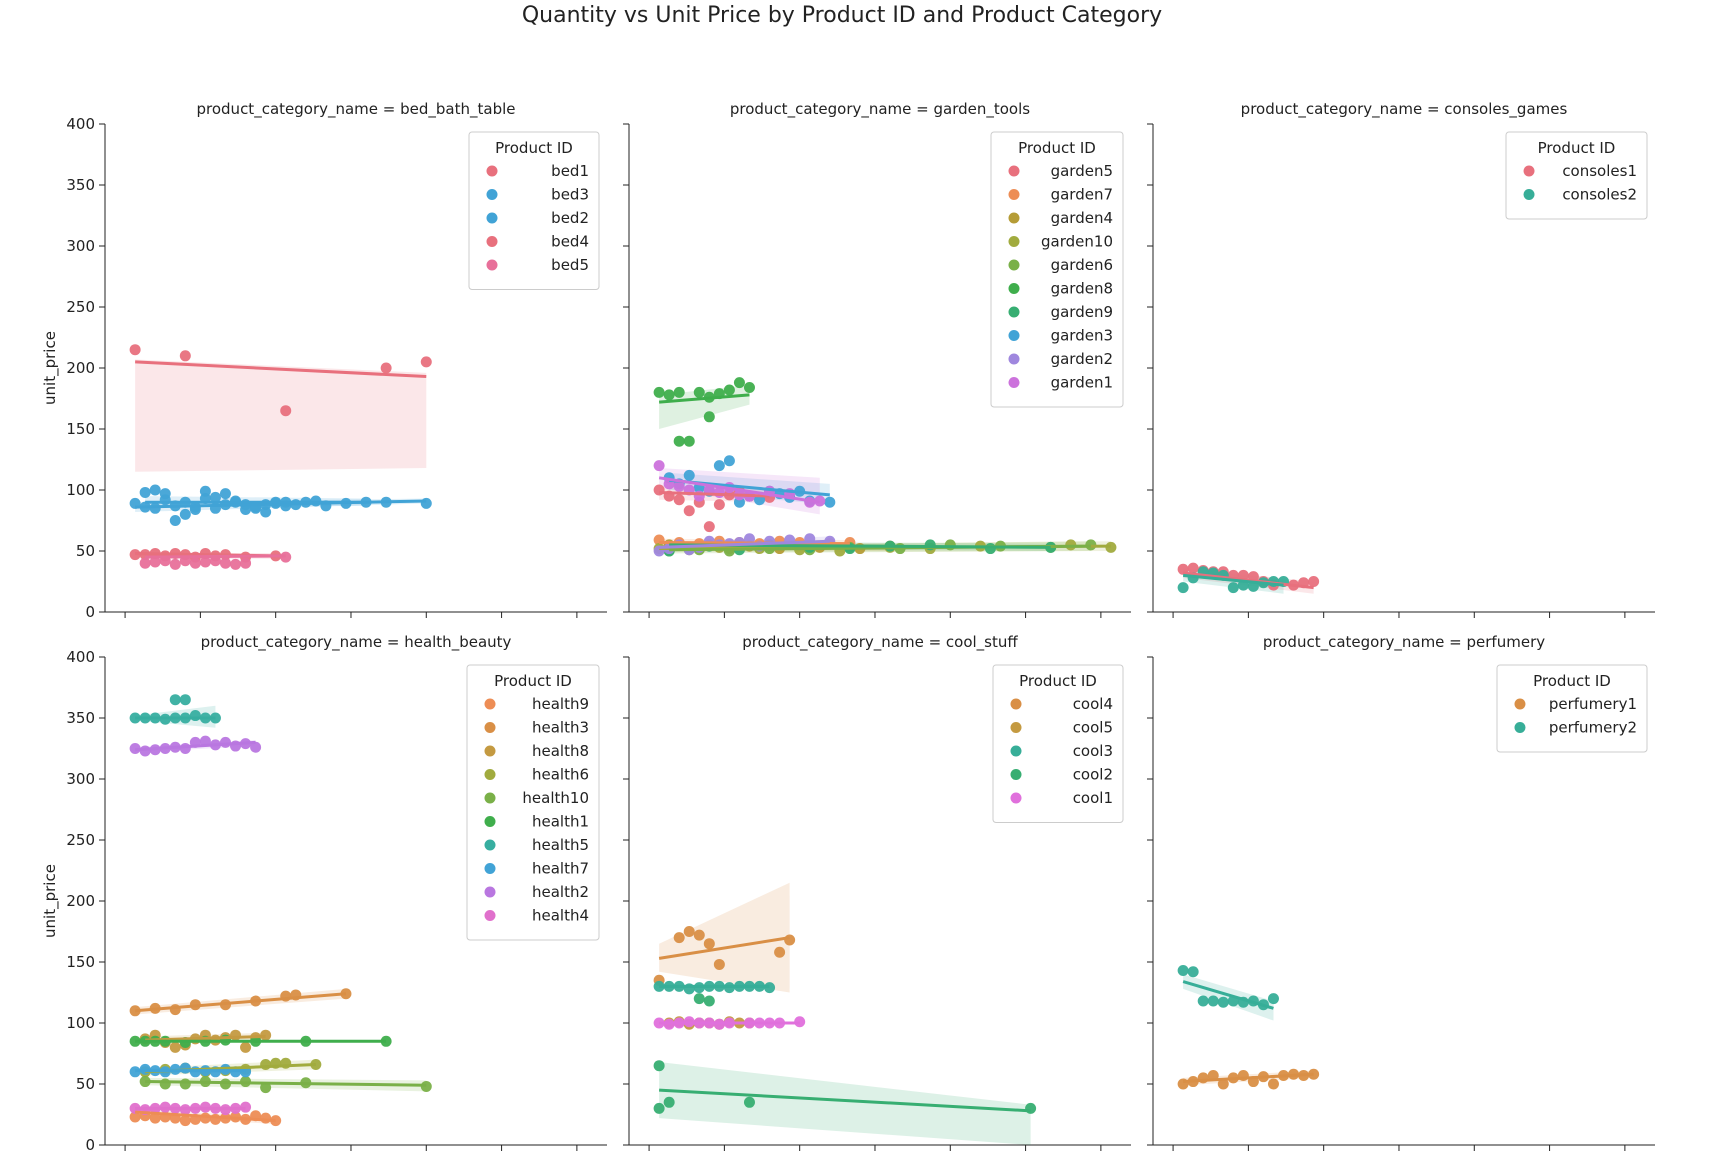 The image size is (1736, 1160). What do you see at coordinates (570, 218) in the screenshot?
I see `legend-label: bed2` at bounding box center [570, 218].